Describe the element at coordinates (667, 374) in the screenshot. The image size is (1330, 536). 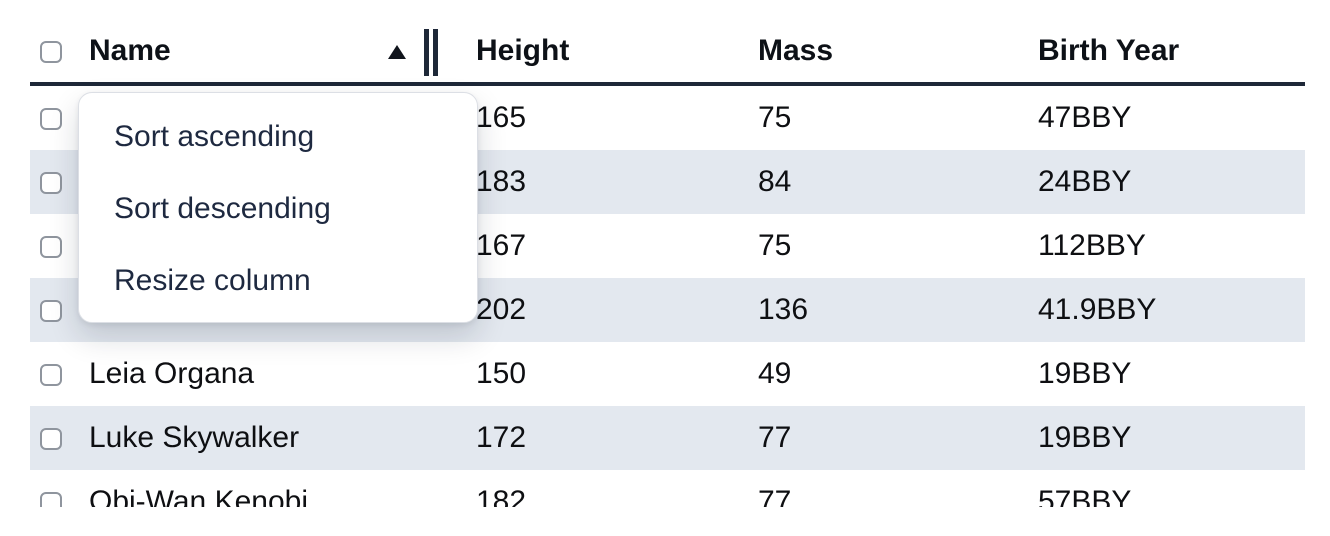
I see `table-row: Leia Organa 150 49 19BBY` at that location.